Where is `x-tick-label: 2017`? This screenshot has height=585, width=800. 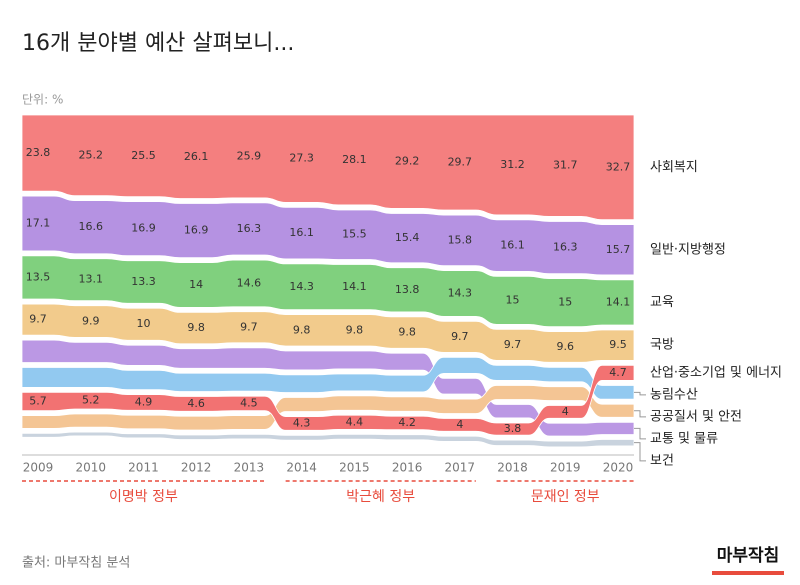
x-tick-label: 2017 is located at coordinates (460, 468).